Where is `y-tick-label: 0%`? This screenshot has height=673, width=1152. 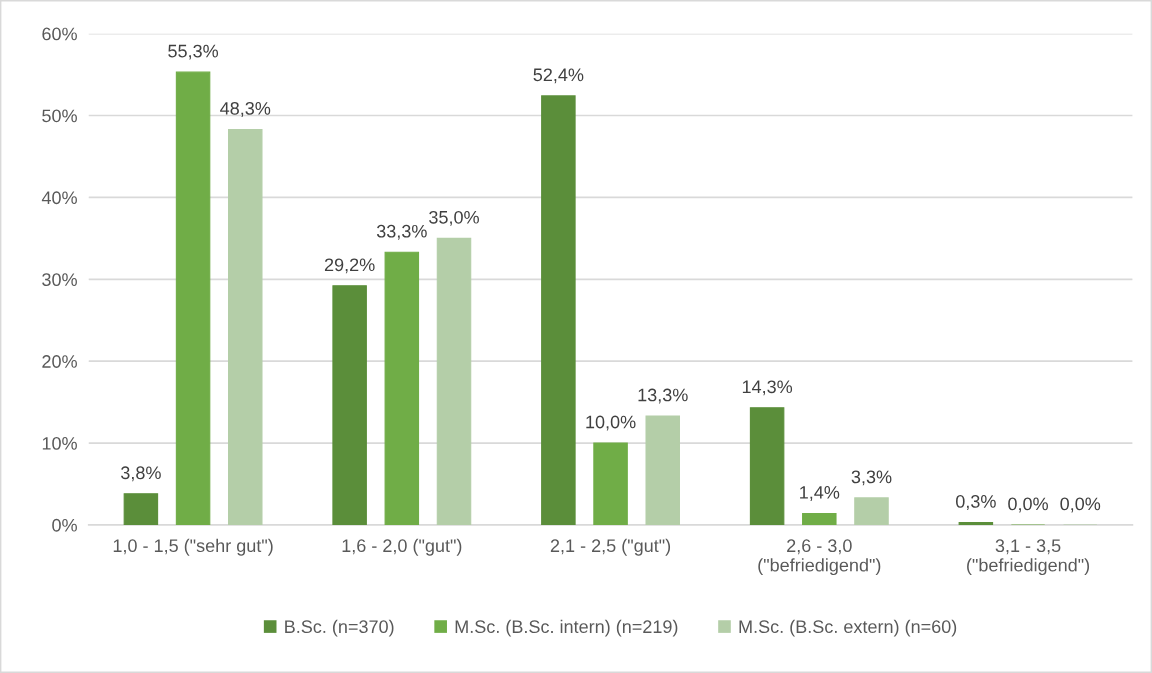
y-tick-label: 0% is located at coordinates (64, 525).